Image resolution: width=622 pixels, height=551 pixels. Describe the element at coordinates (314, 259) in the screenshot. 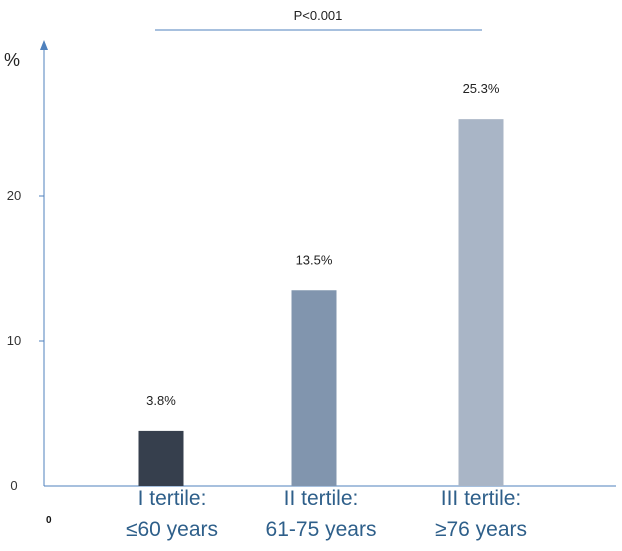

I see `bar-value-label: 13.5%` at that location.